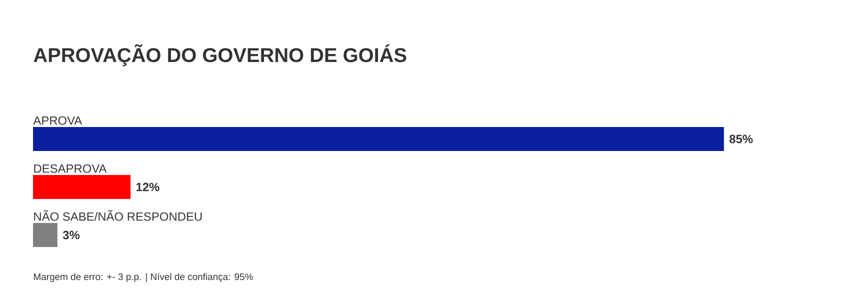 The image size is (860, 300). Describe the element at coordinates (57, 120) in the screenshot. I see `y-tick-label: APROVA` at that location.